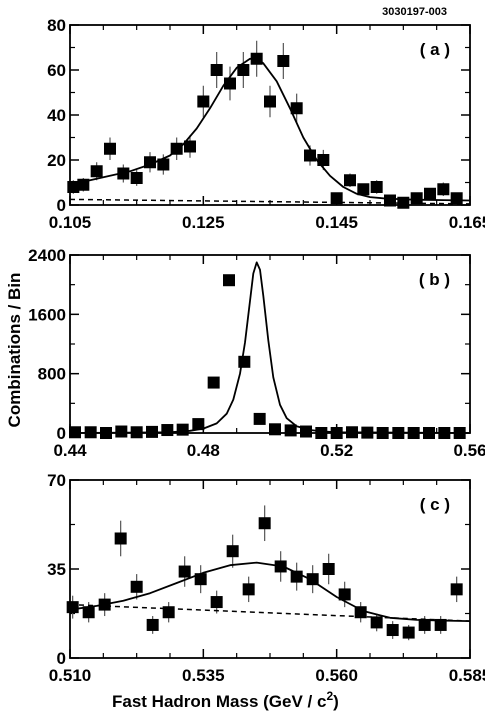 Image resolution: width=485 pixels, height=715 pixels. What do you see at coordinates (329, 696) in the screenshot?
I see `x-axis-title-superscript: 2` at bounding box center [329, 696].